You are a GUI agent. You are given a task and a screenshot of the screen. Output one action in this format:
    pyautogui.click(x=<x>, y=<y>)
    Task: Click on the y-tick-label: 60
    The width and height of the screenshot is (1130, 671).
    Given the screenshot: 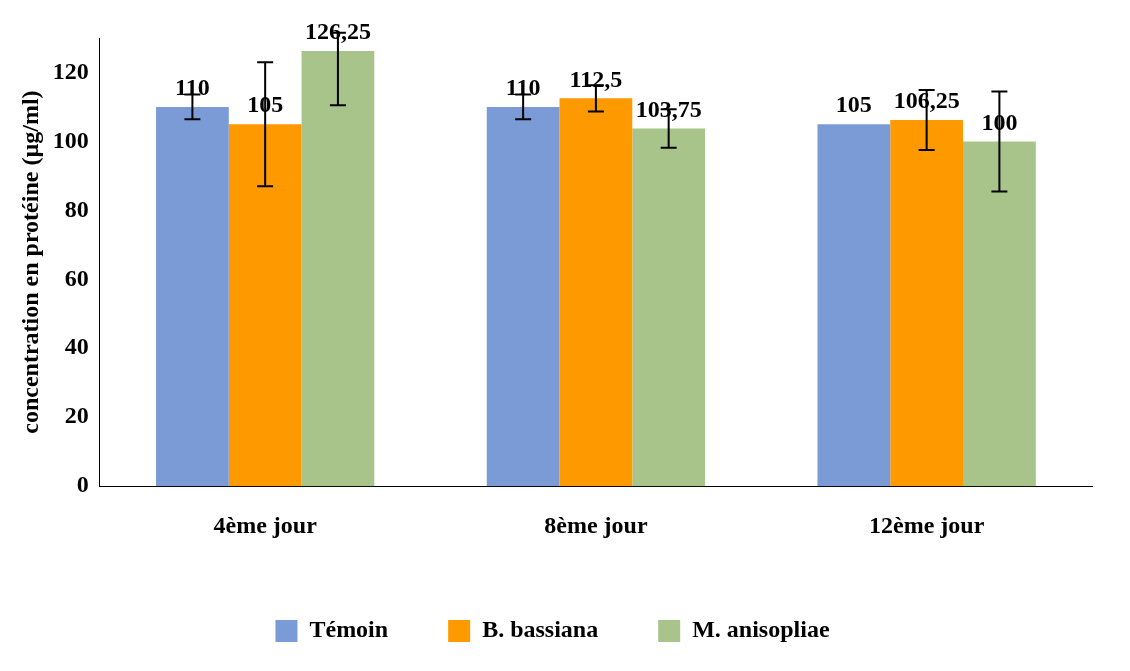 What is the action you would take?
    pyautogui.click(x=76, y=277)
    